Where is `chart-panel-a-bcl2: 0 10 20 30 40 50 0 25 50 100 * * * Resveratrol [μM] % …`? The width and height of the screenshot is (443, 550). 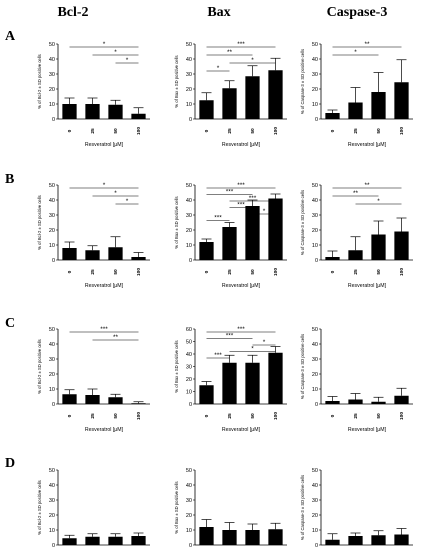 chart-panel-a-bcl2: 0 10 20 30 40 50 0 25 50 100 * * * Resveratrol [μM] % … is located at coordinates (93, 94).